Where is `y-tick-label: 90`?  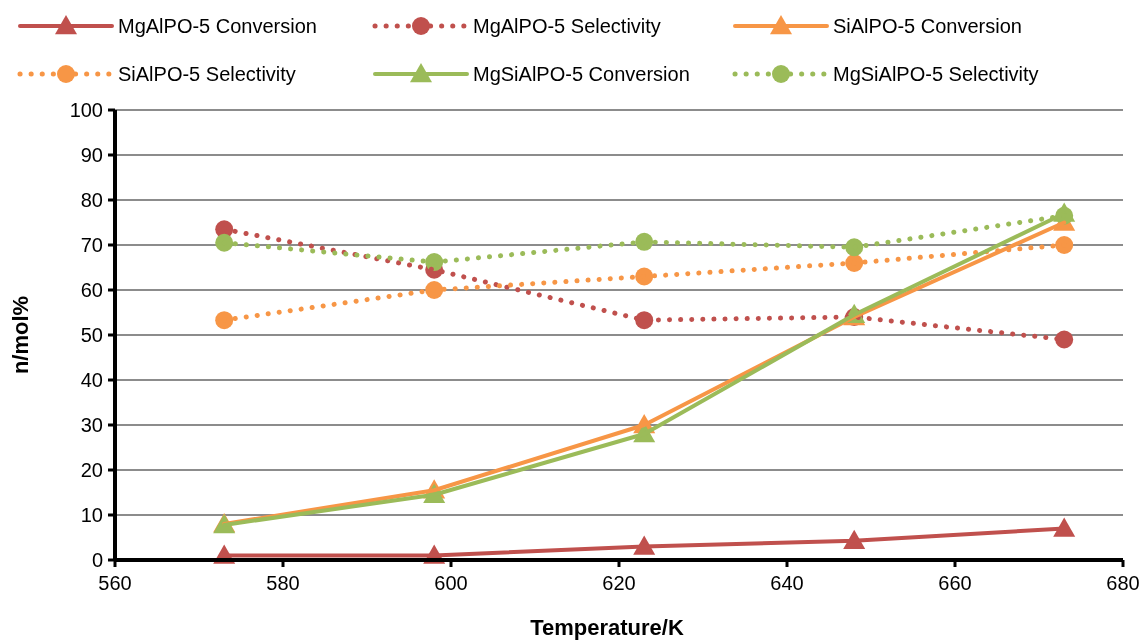 y-tick-label: 90 is located at coordinates (91, 155).